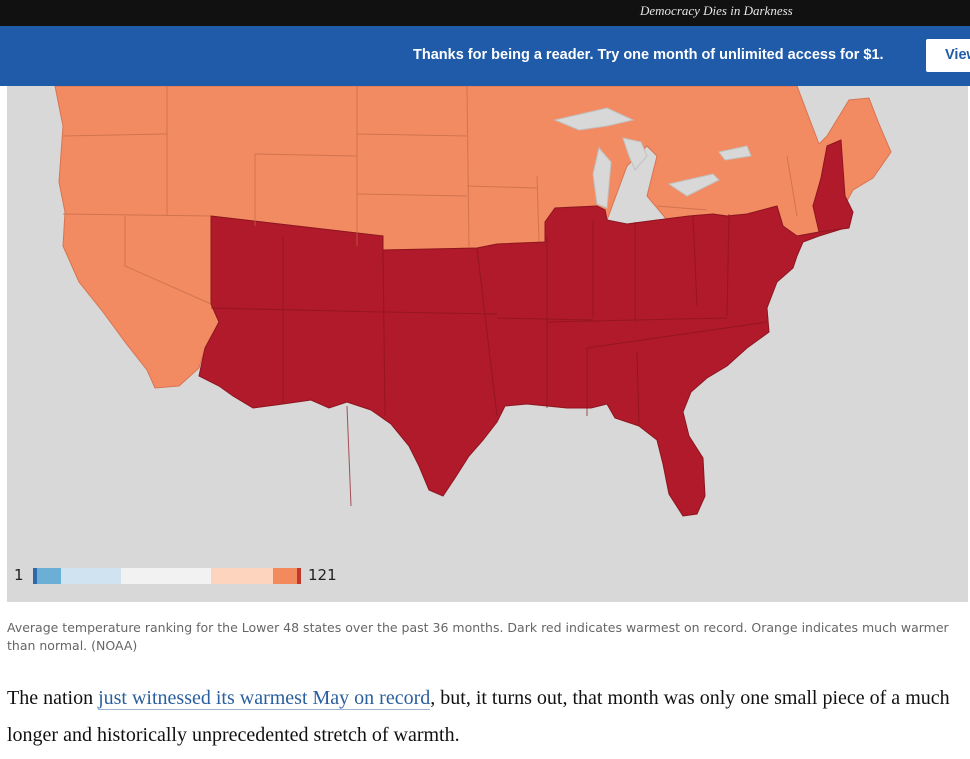  I want to click on view-offer-button: View, so click(948, 55).